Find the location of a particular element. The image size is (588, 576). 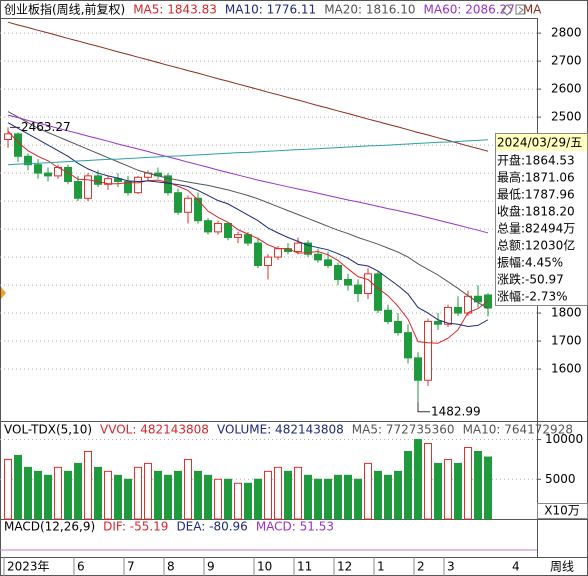

info-row: 最低:1787.96 is located at coordinates (536, 195).